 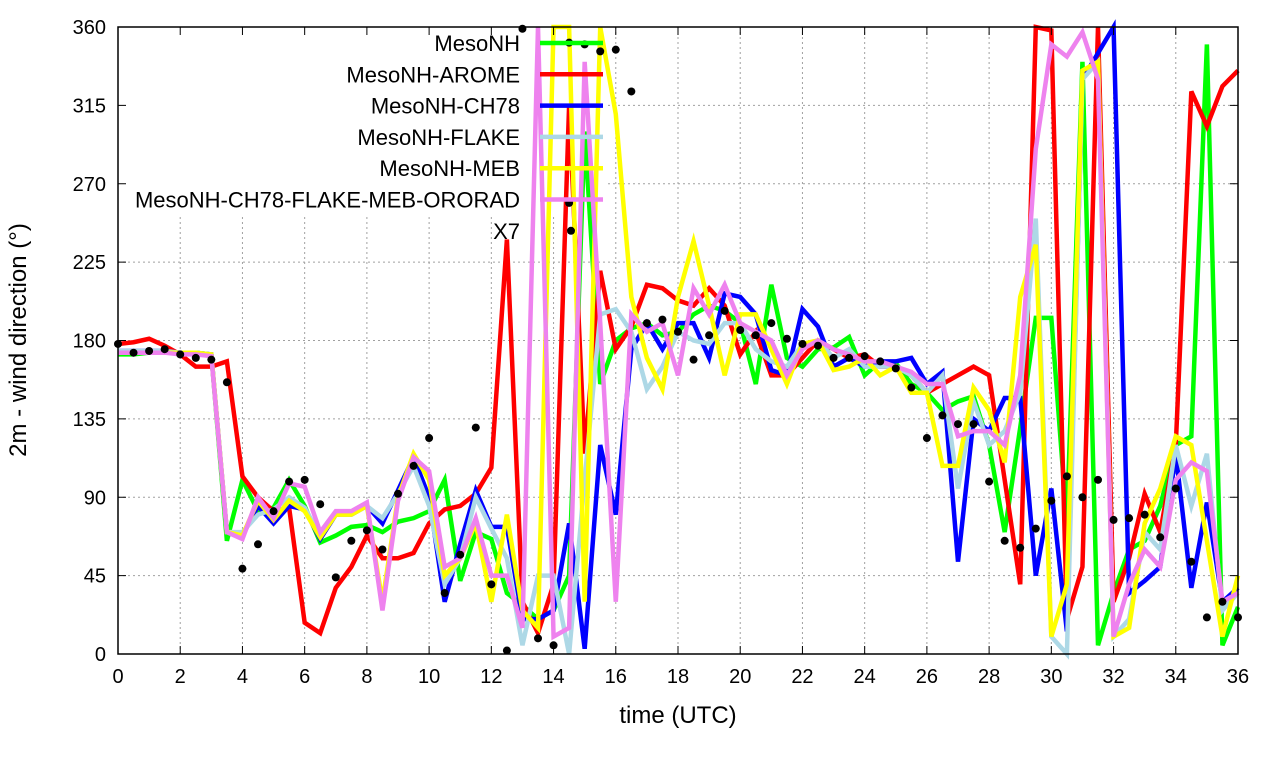 I want to click on x-tick-label: 24, so click(x=865, y=677).